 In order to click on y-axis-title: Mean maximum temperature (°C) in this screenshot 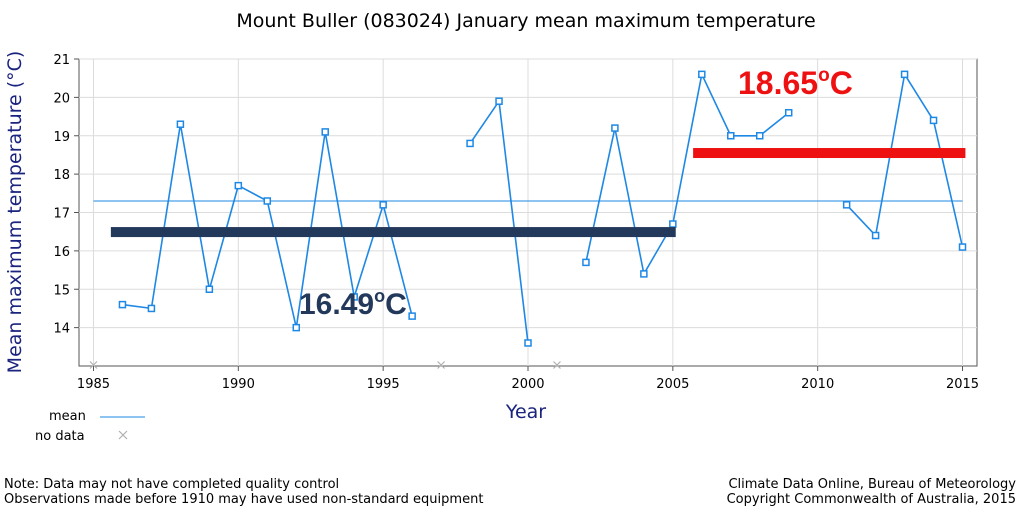, I will do `click(15, 212)`.